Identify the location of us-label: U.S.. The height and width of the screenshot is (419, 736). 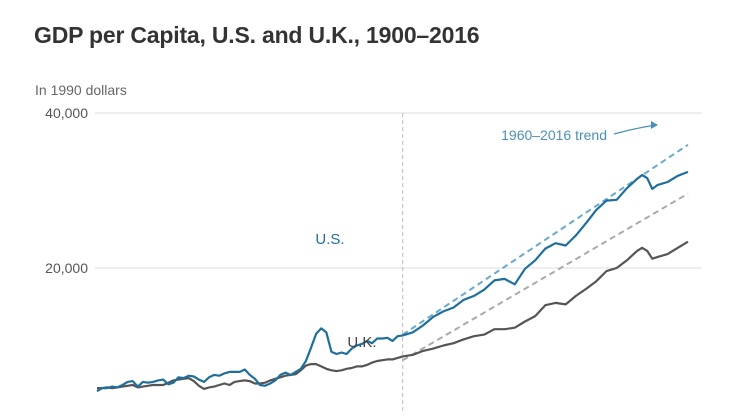
(329, 239).